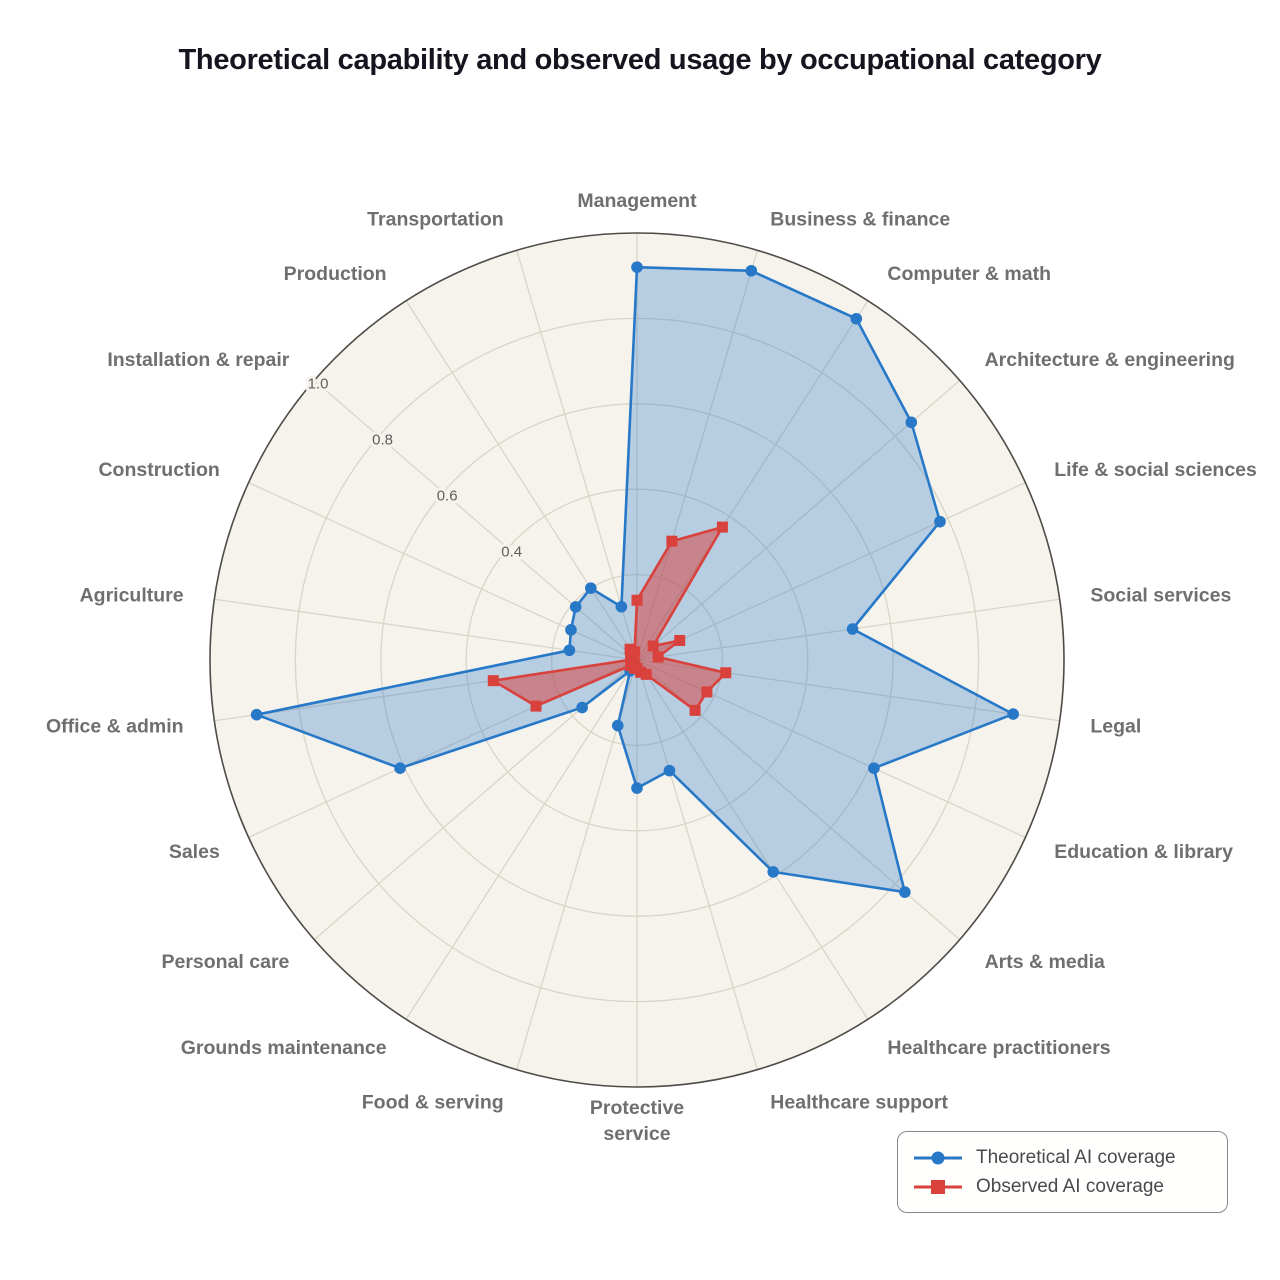 This screenshot has height=1280, width=1280. Describe the element at coordinates (1045, 962) in the screenshot. I see `category-label-arts-media: Arts & media` at that location.